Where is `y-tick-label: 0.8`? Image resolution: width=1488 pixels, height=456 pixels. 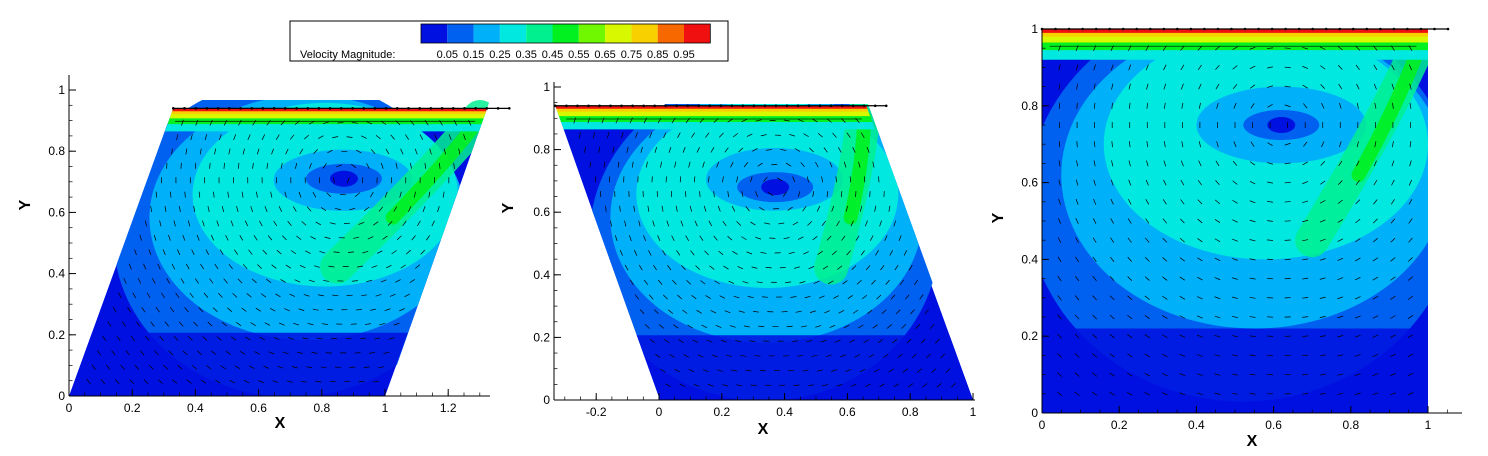 y-tick-label: 0.8 is located at coordinates (56, 151).